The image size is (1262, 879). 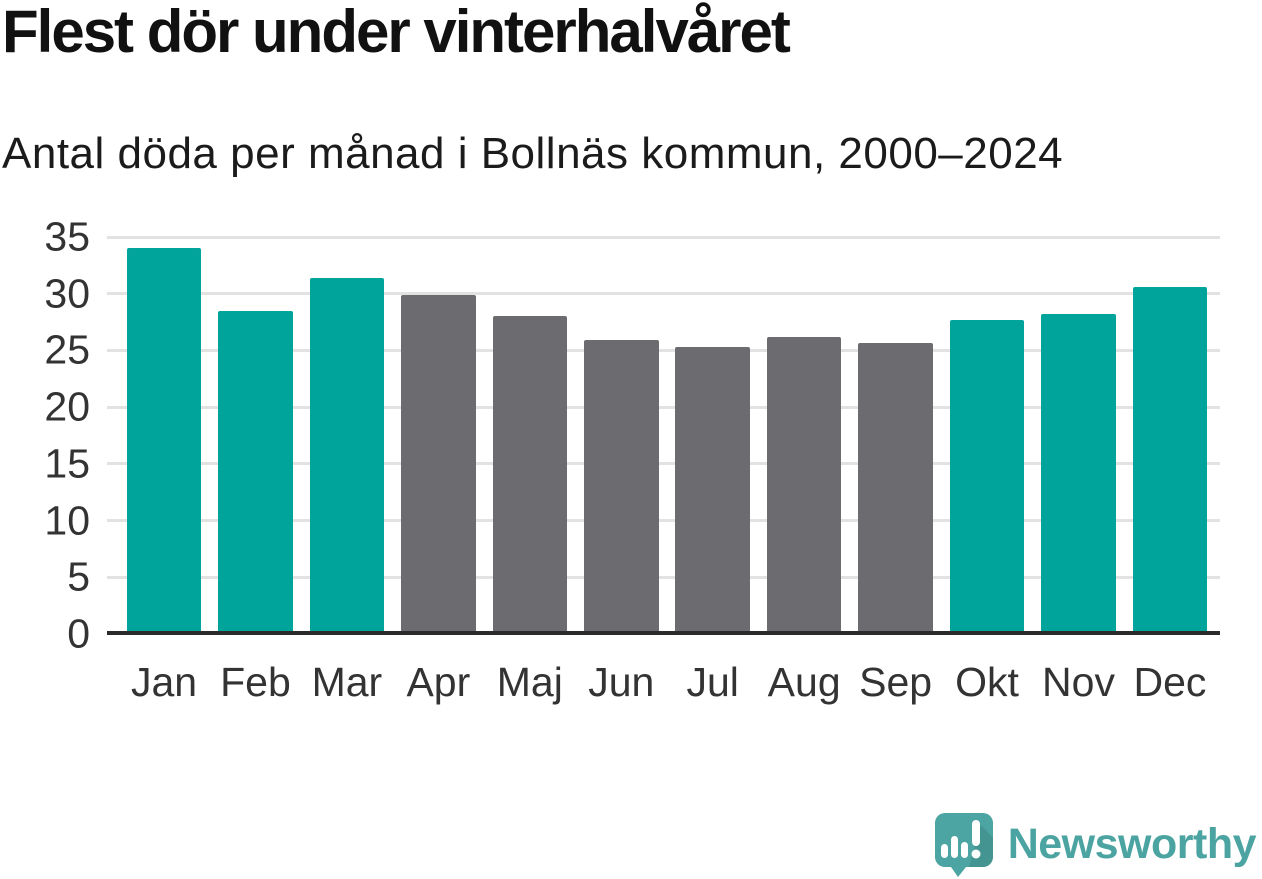 I want to click on x-axis-line, so click(x=663, y=633).